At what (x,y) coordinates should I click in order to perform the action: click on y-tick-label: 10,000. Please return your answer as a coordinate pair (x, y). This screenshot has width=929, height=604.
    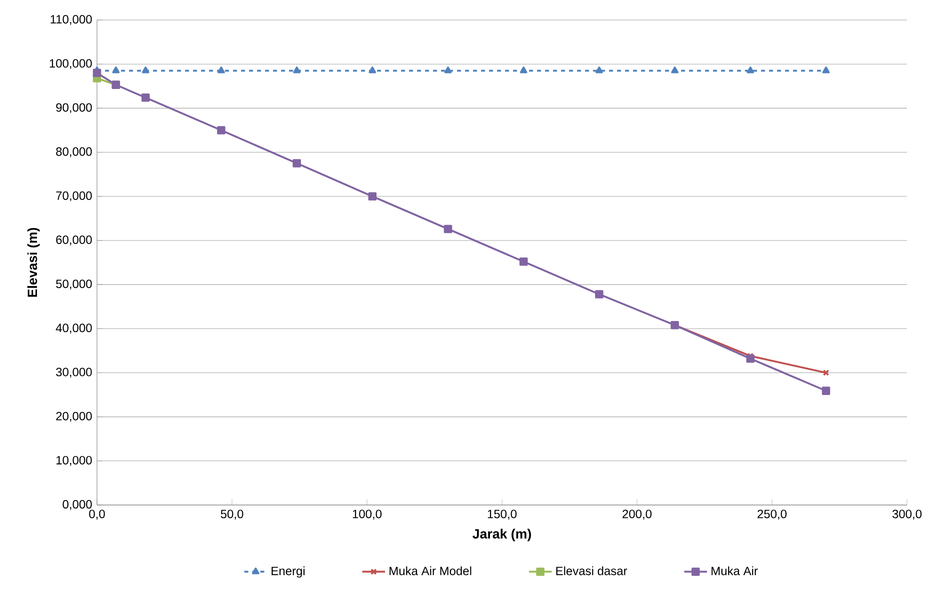
    Looking at the image, I should click on (74, 461).